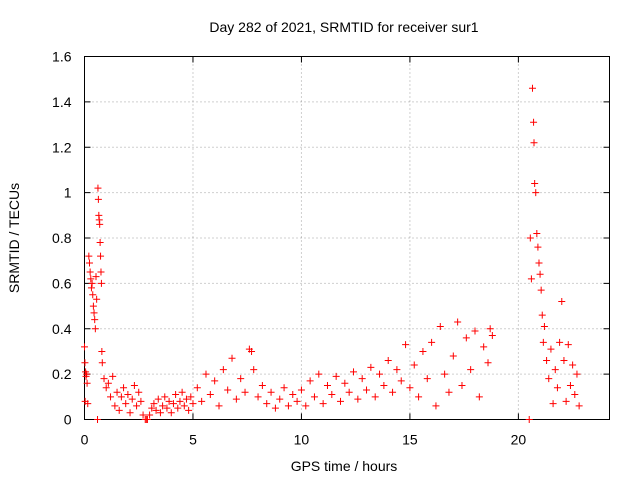 Image resolution: width=640 pixels, height=480 pixels. Describe the element at coordinates (344, 466) in the screenshot. I see `x-axis-label: GPS time / hours` at that location.